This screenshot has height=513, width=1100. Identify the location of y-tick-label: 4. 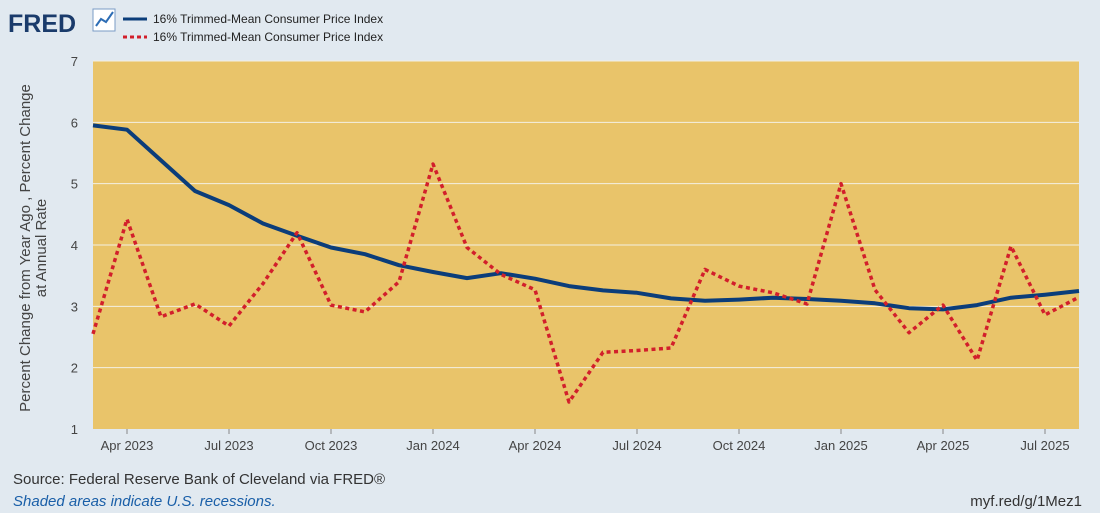
(74, 245).